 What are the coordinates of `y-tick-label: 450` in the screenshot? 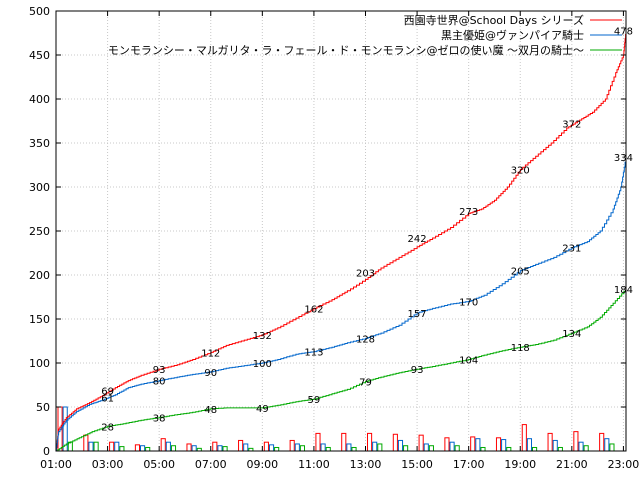 It's located at (39, 55).